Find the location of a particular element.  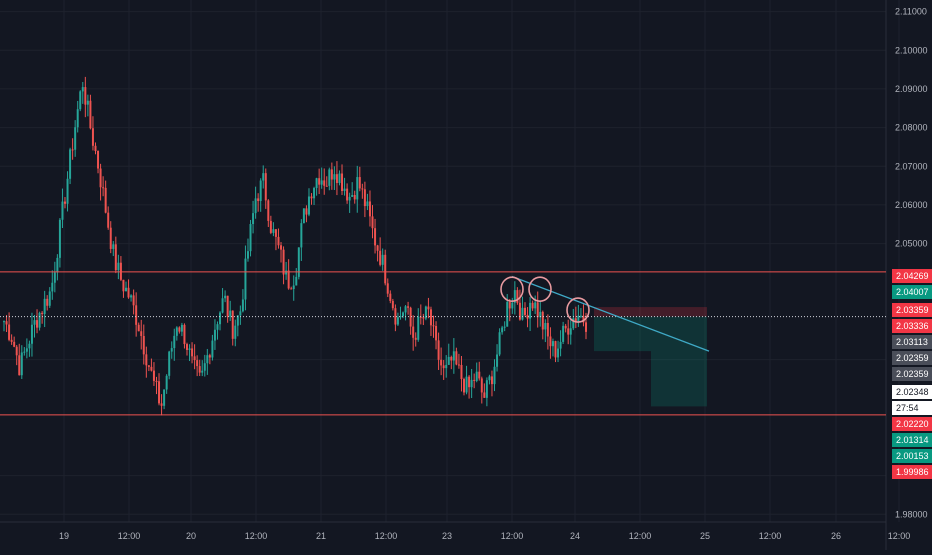

time-tick-label: 19 is located at coordinates (64, 536).